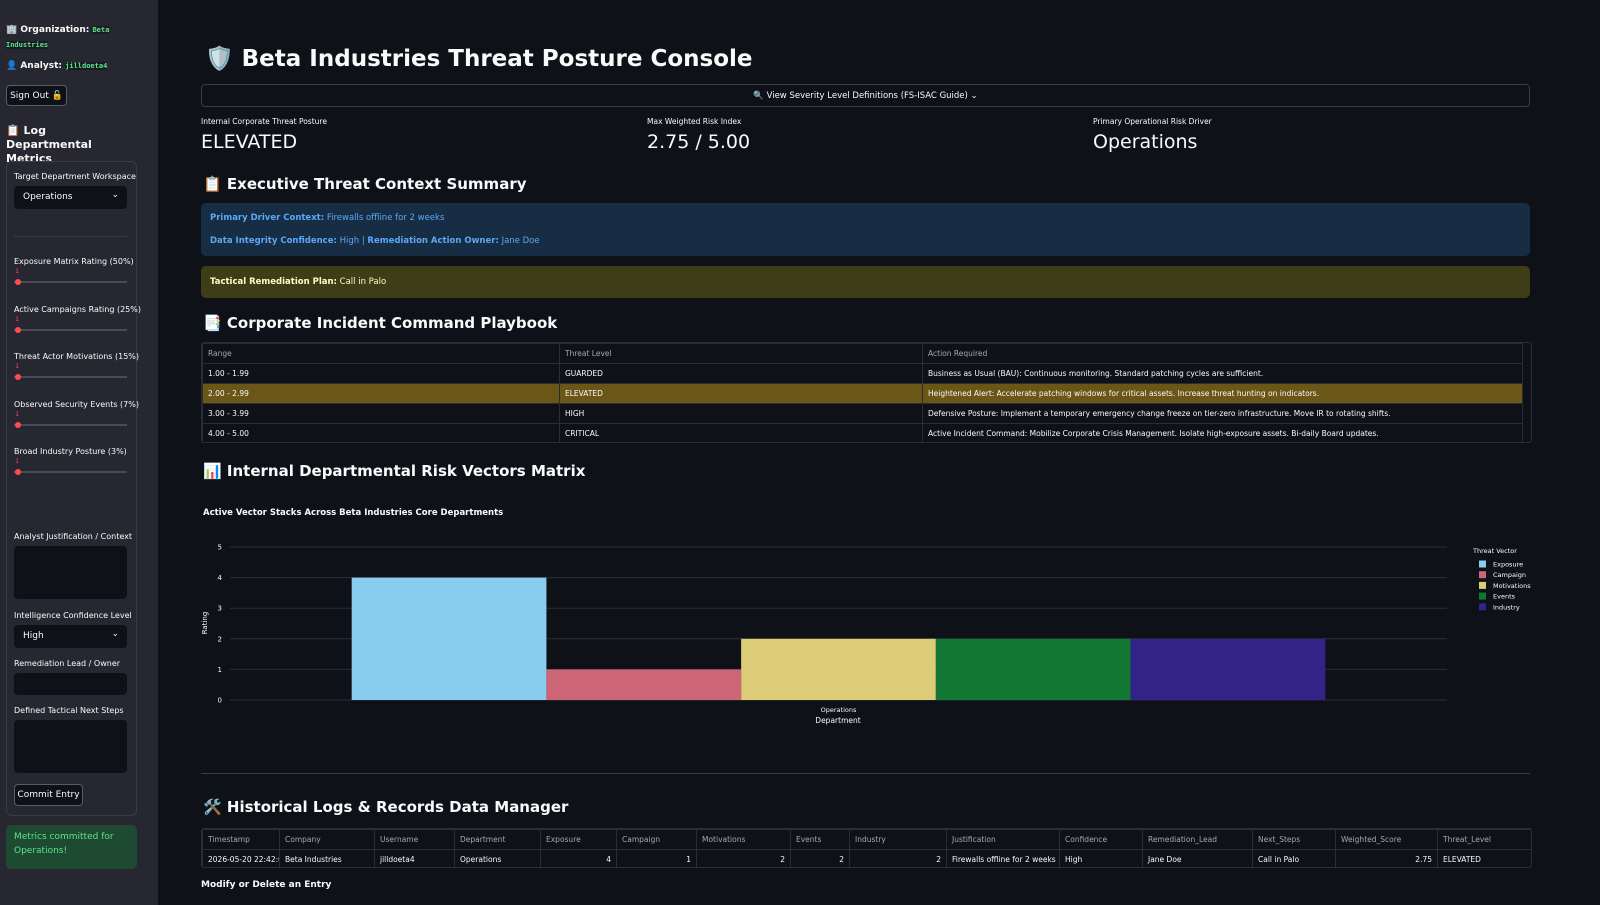 This screenshot has width=1600, height=905. What do you see at coordinates (273, 241) in the screenshot?
I see `confidence-label: Data Integrity Confidence:` at bounding box center [273, 241].